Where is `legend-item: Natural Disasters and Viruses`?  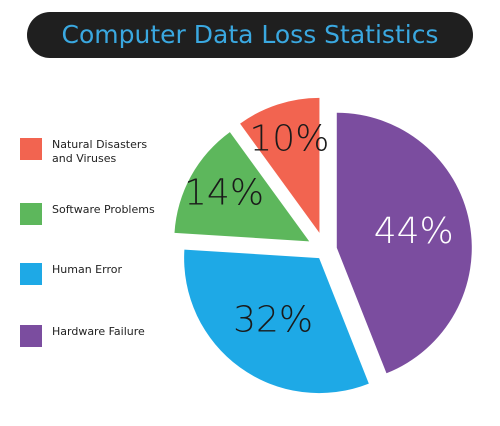
legend-item: Natural Disasters and Viruses is located at coordinates (91, 152).